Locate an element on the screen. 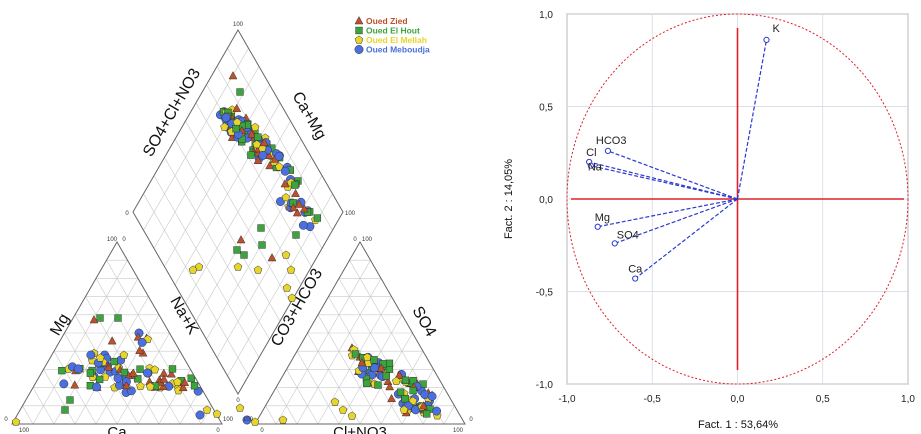 The width and height of the screenshot is (921, 434). variable-label: K is located at coordinates (776, 29).